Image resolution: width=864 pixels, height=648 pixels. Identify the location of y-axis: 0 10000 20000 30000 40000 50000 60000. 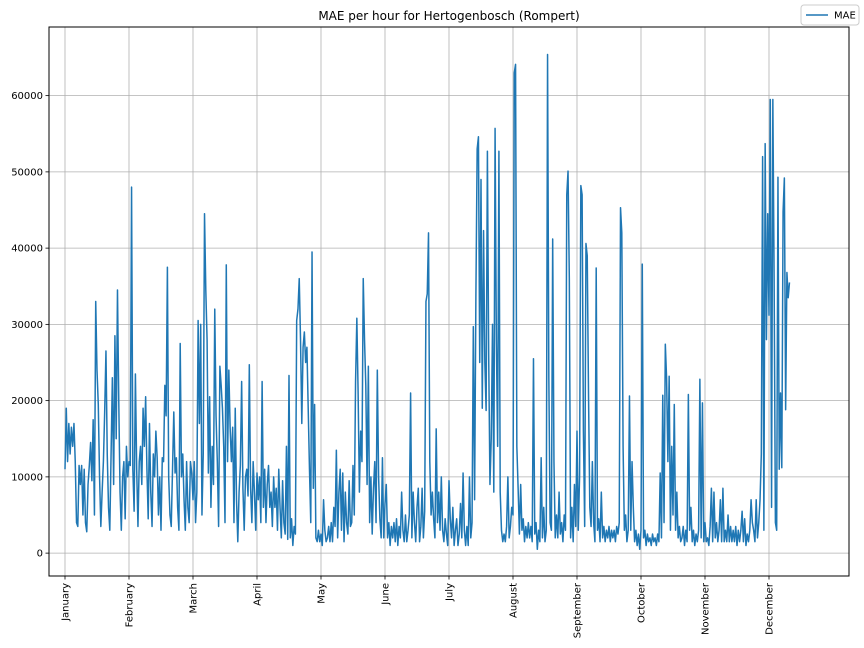
(30, 325).